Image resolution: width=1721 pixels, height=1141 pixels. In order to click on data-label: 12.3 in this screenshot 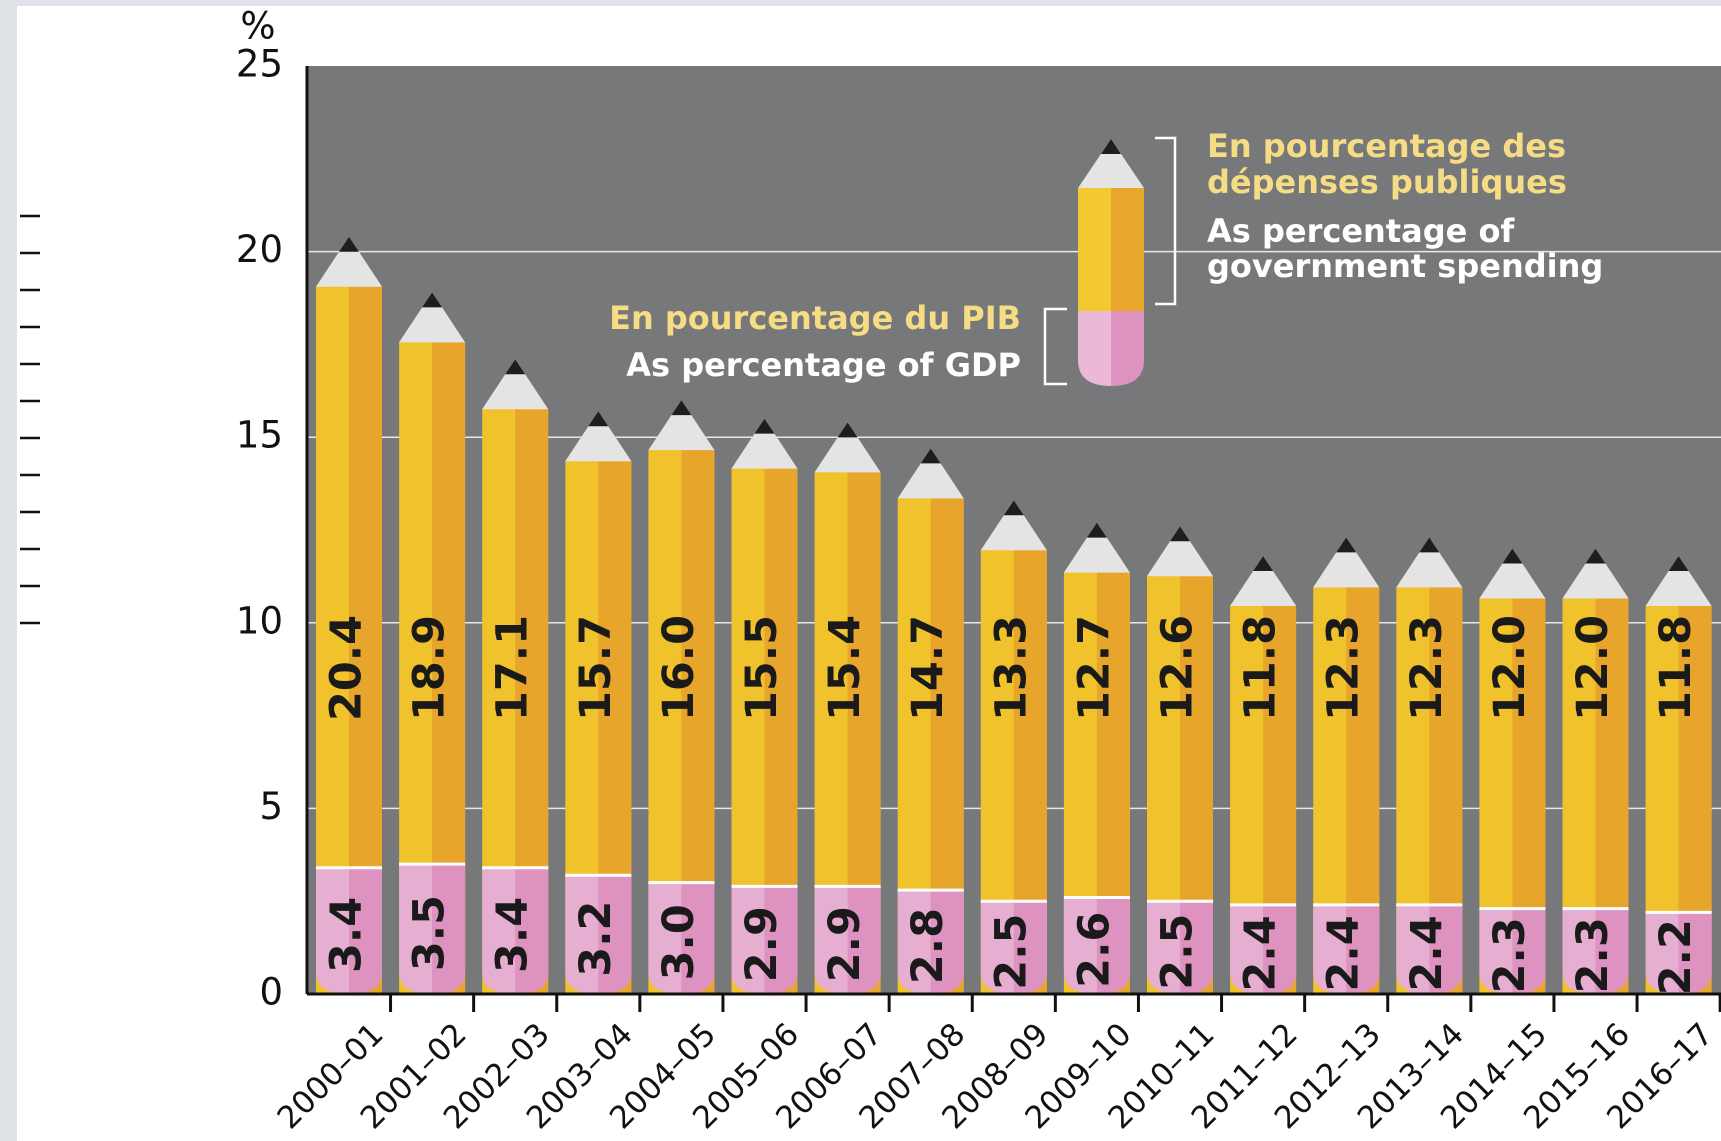, I will do `click(1427, 668)`.